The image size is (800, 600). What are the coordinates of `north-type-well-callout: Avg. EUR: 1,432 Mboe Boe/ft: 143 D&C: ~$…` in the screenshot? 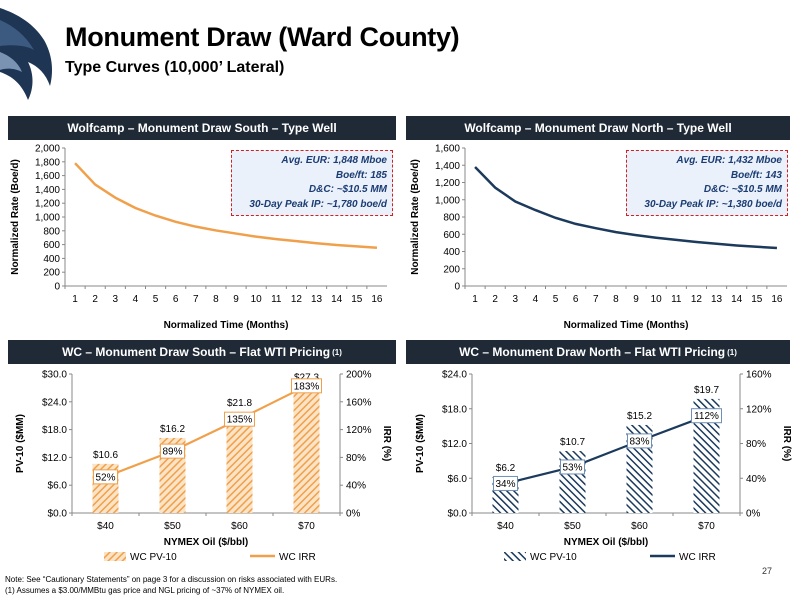 It's located at (707, 183).